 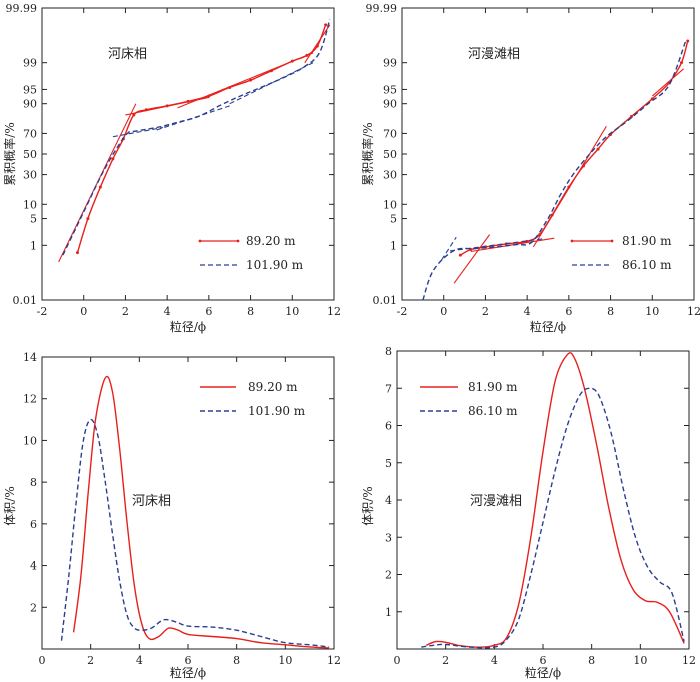 What do you see at coordinates (469, 399) in the screenshot?
I see `legend: 81.90 m 86.10 m` at bounding box center [469, 399].